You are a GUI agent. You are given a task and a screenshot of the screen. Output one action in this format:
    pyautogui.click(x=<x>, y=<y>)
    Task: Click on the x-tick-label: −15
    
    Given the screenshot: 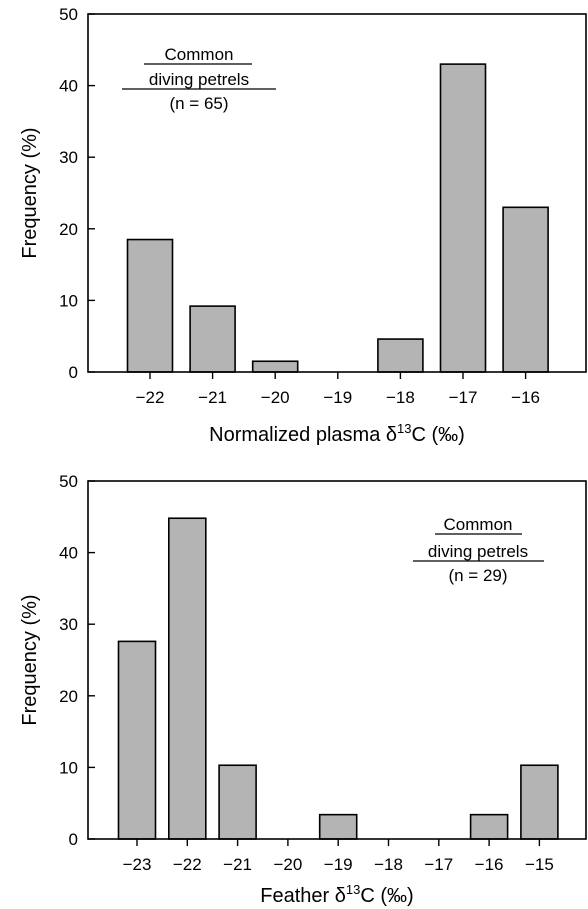 What is the action you would take?
    pyautogui.click(x=539, y=864)
    